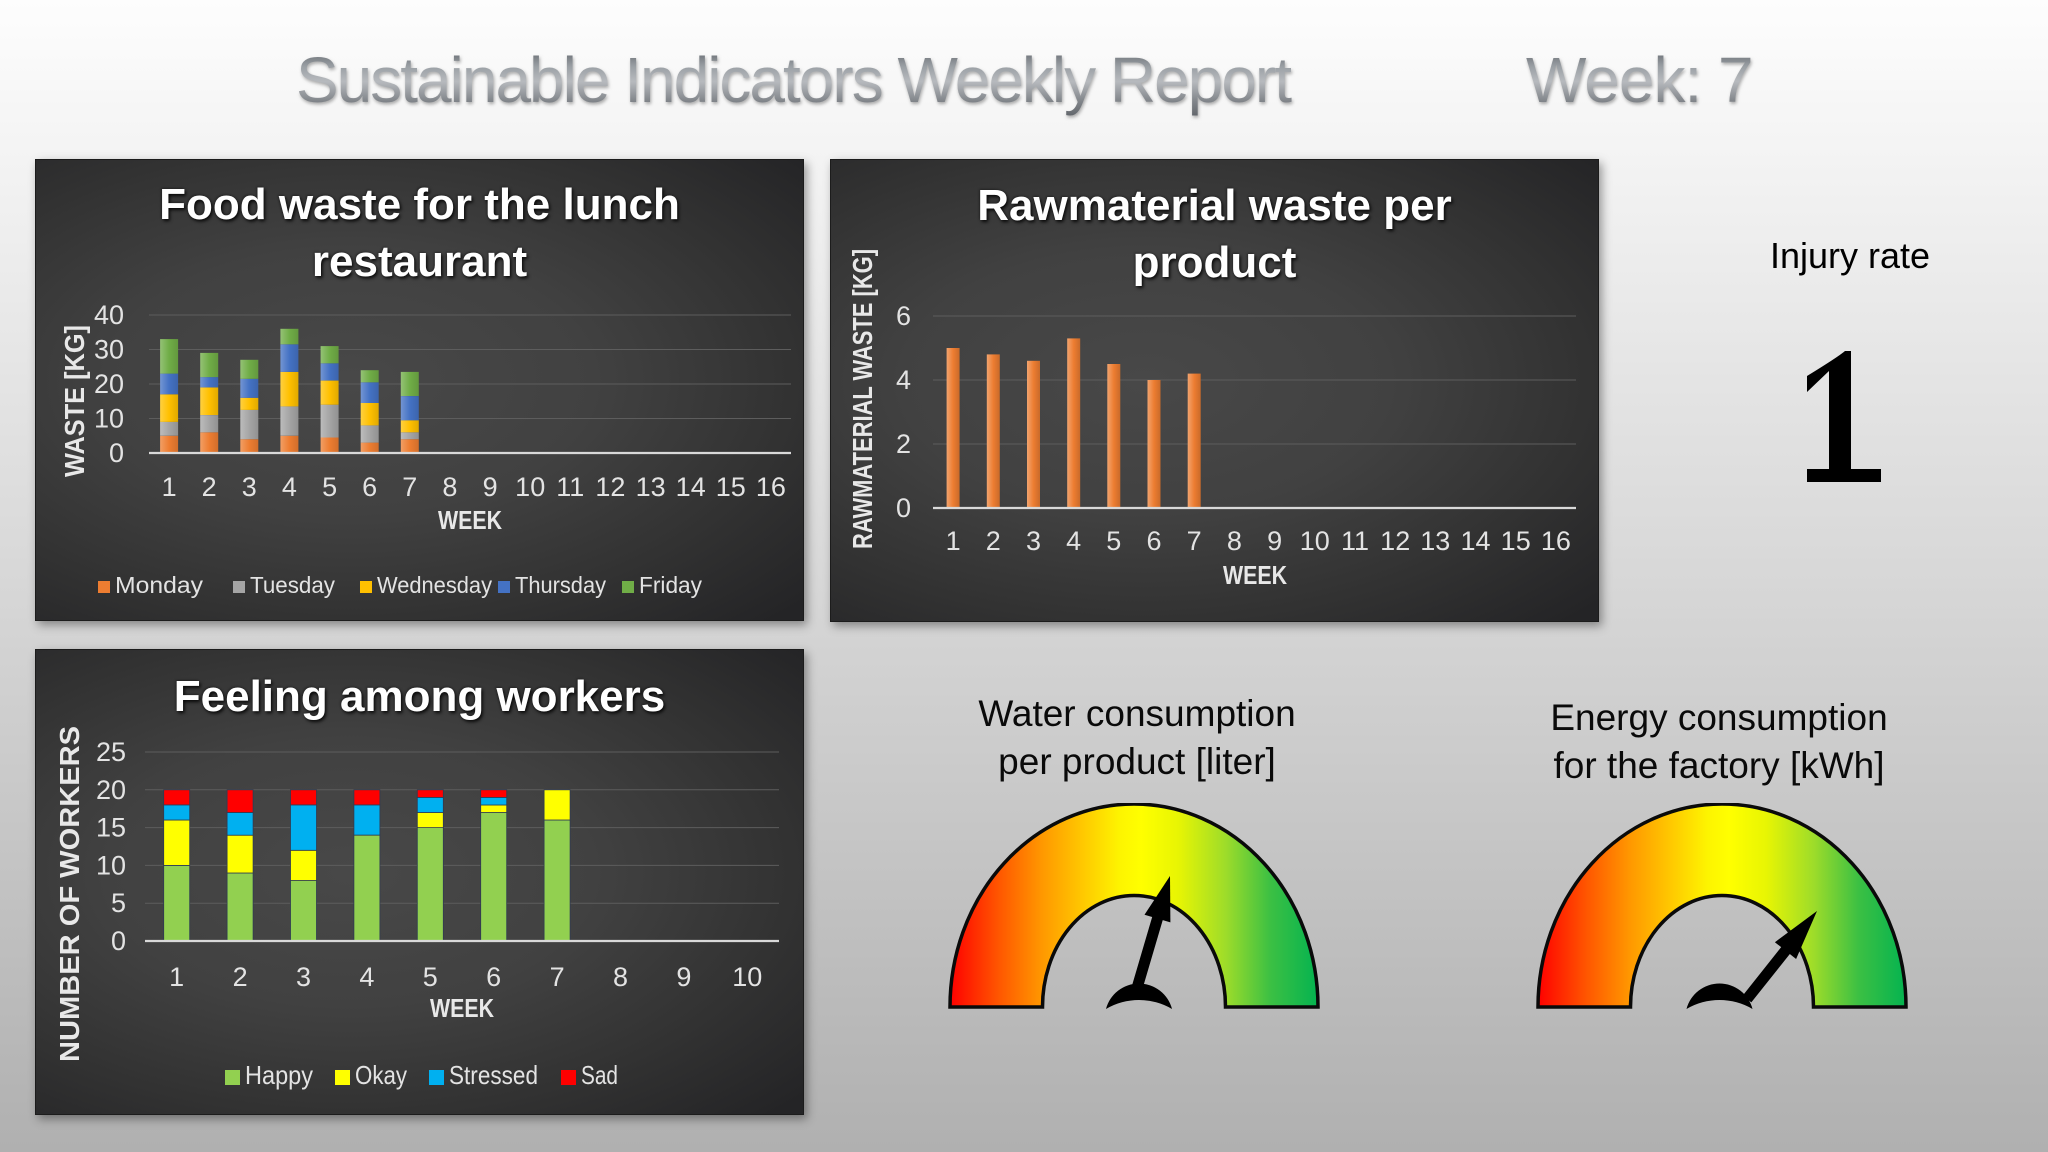  What do you see at coordinates (599, 1075) in the screenshot?
I see `svg-text: Sad` at bounding box center [599, 1075].